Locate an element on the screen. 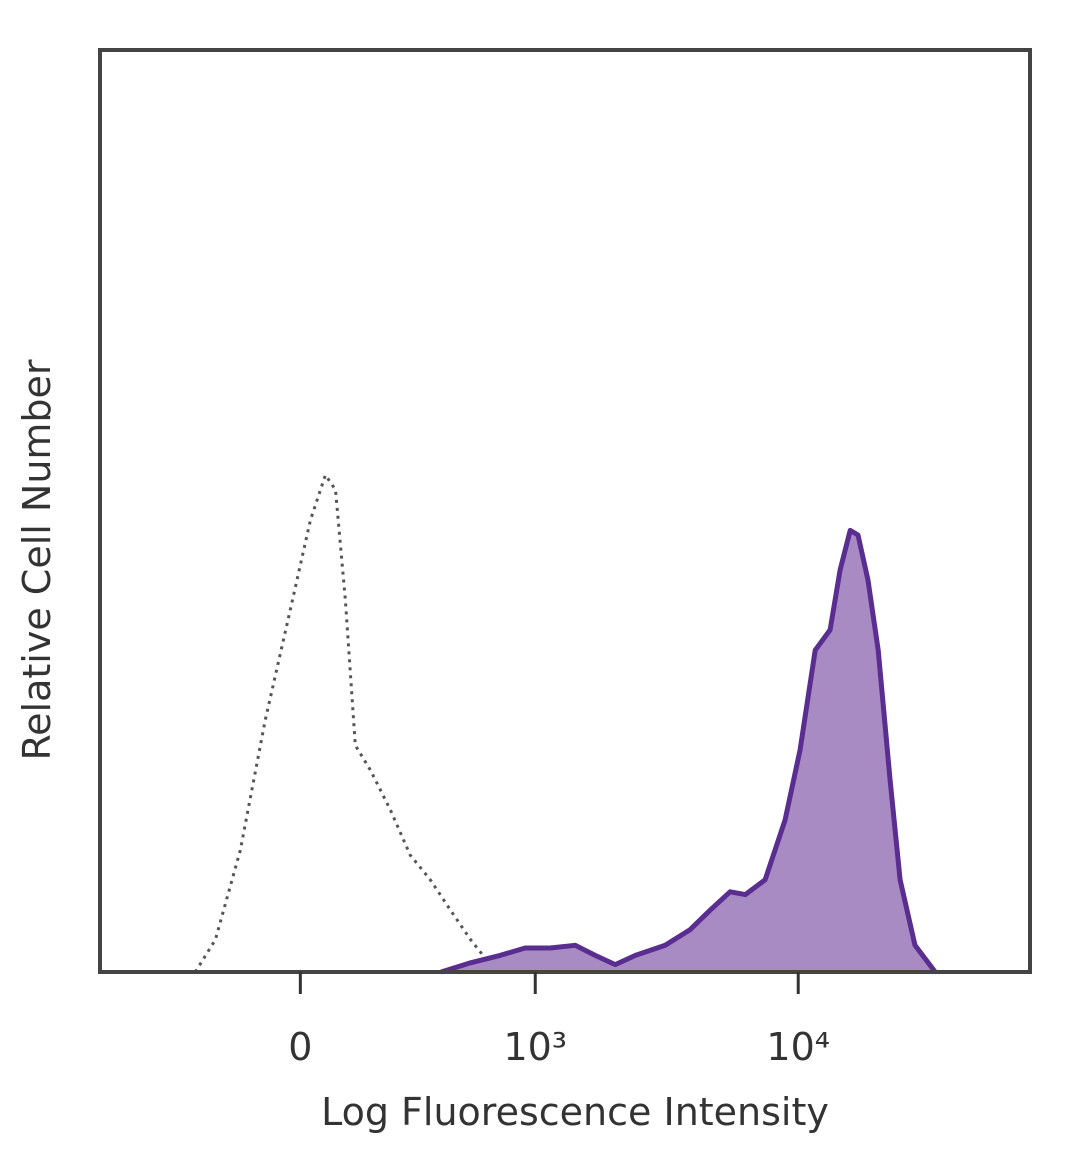 This screenshot has height=1173, width=1080. histogram-curve is located at coordinates (348, 723).